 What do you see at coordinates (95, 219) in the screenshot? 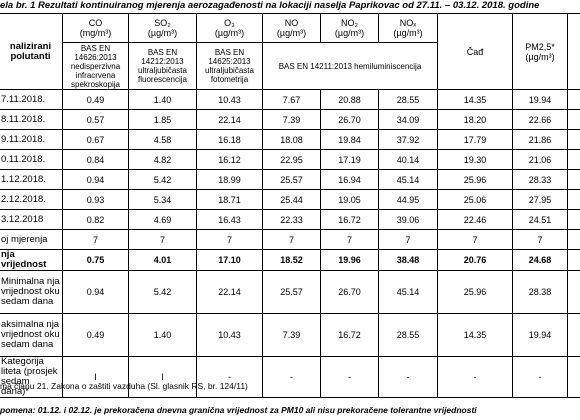
I see `value-cell: 0.82` at bounding box center [95, 219].